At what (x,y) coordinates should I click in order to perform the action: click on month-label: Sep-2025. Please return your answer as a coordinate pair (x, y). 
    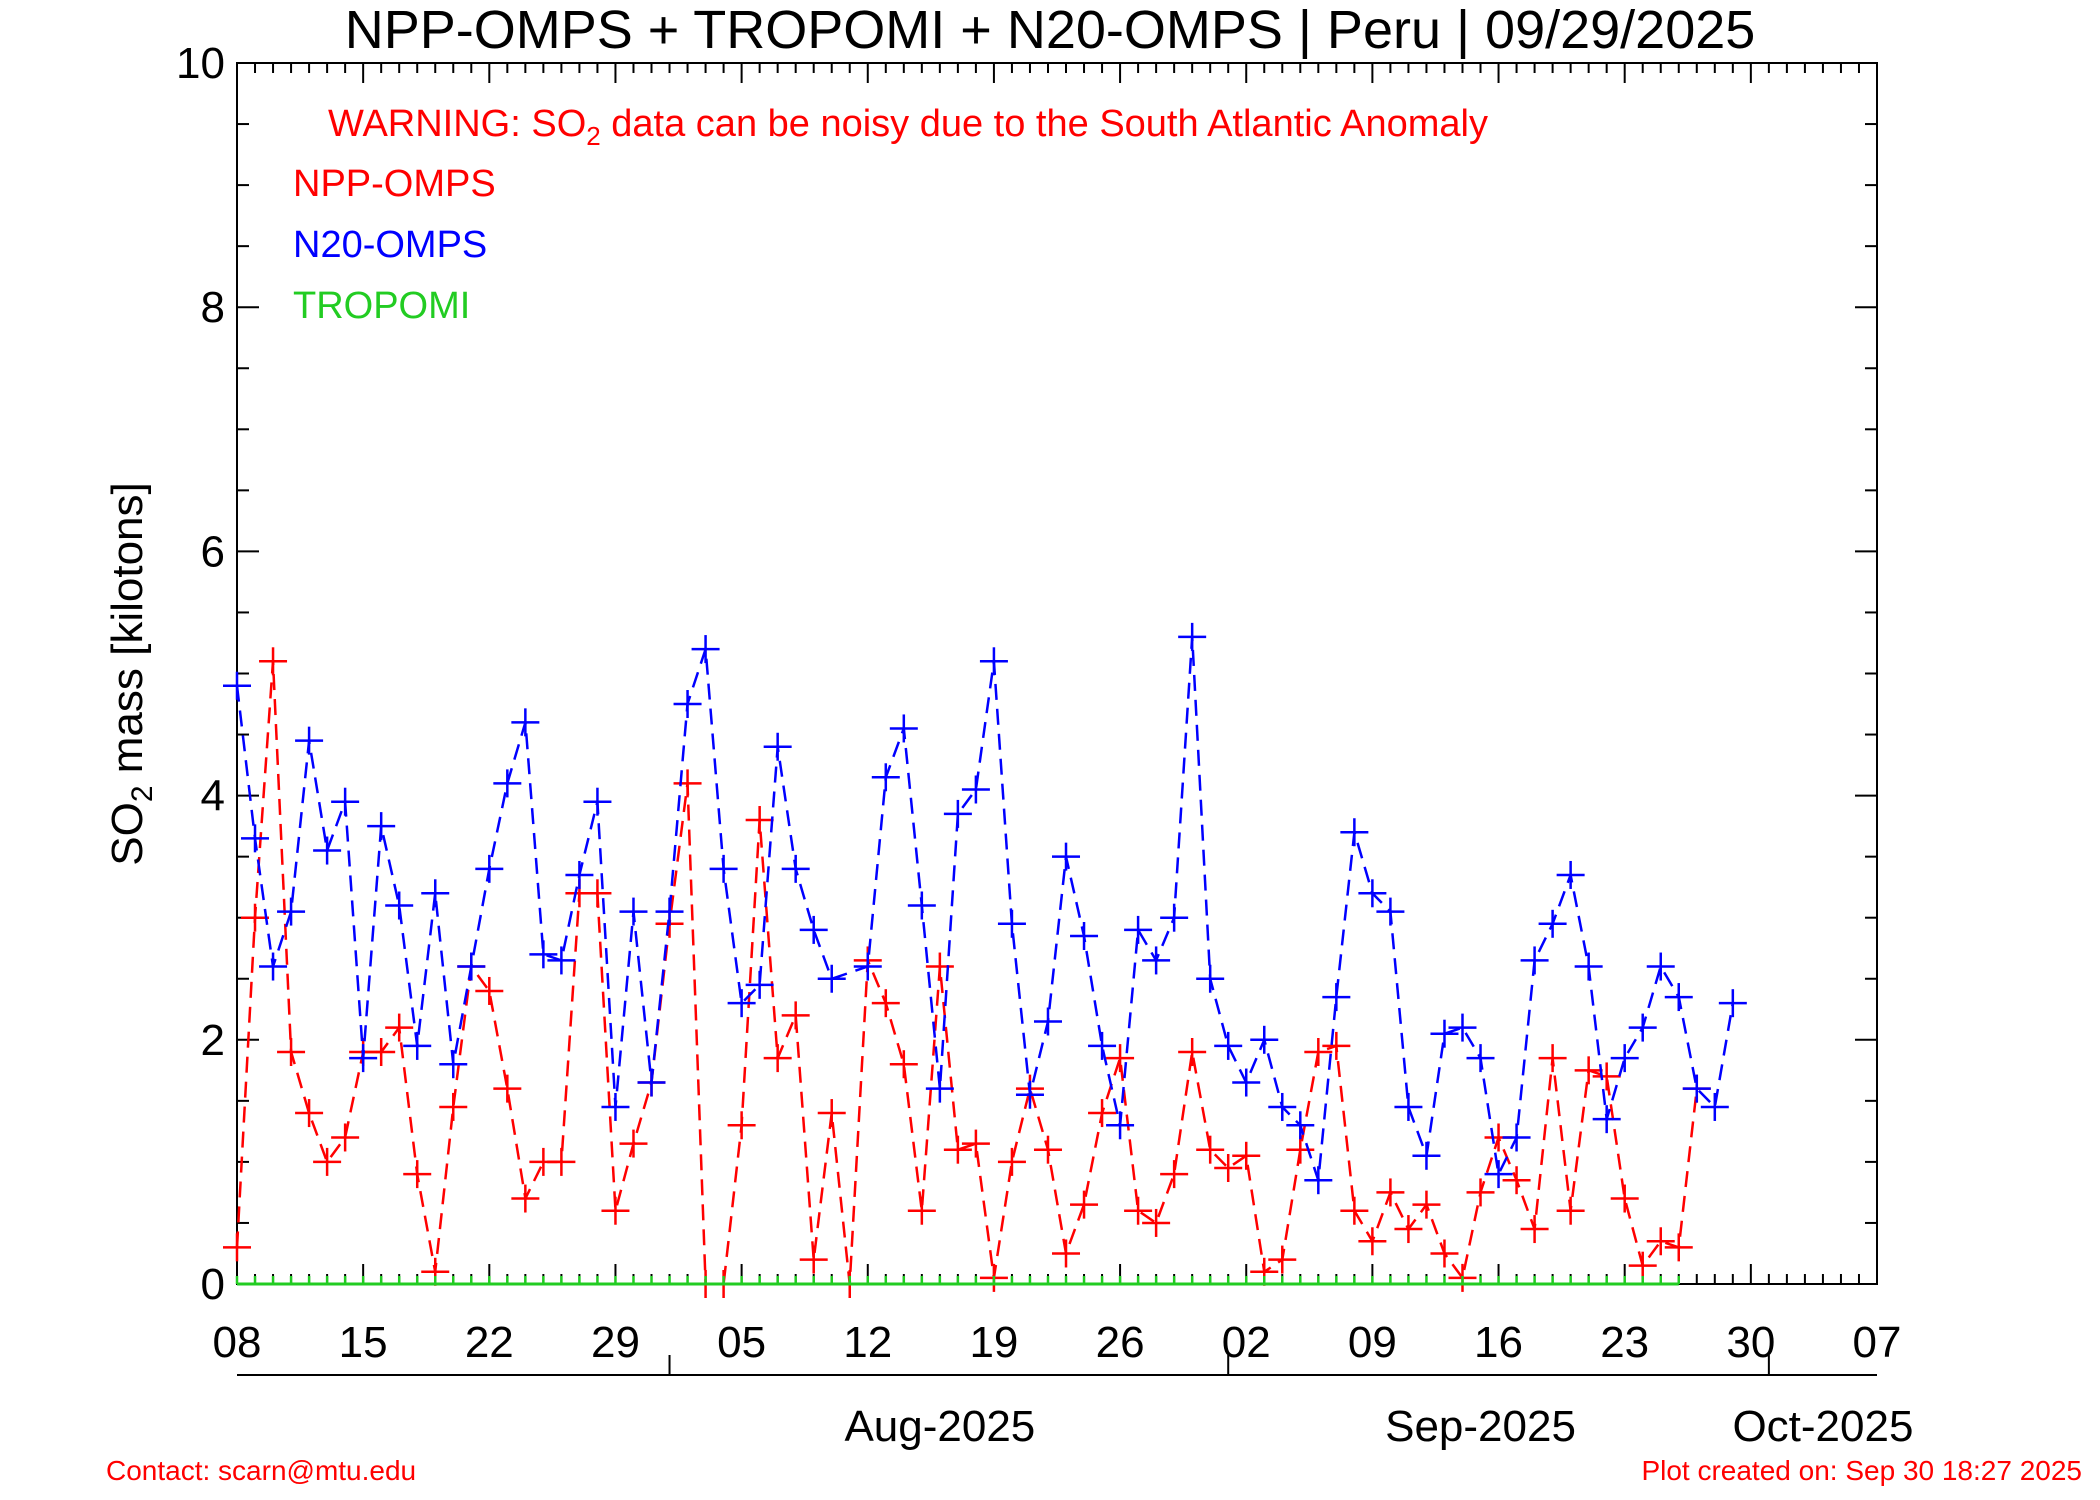
    Looking at the image, I should click on (1480, 1426).